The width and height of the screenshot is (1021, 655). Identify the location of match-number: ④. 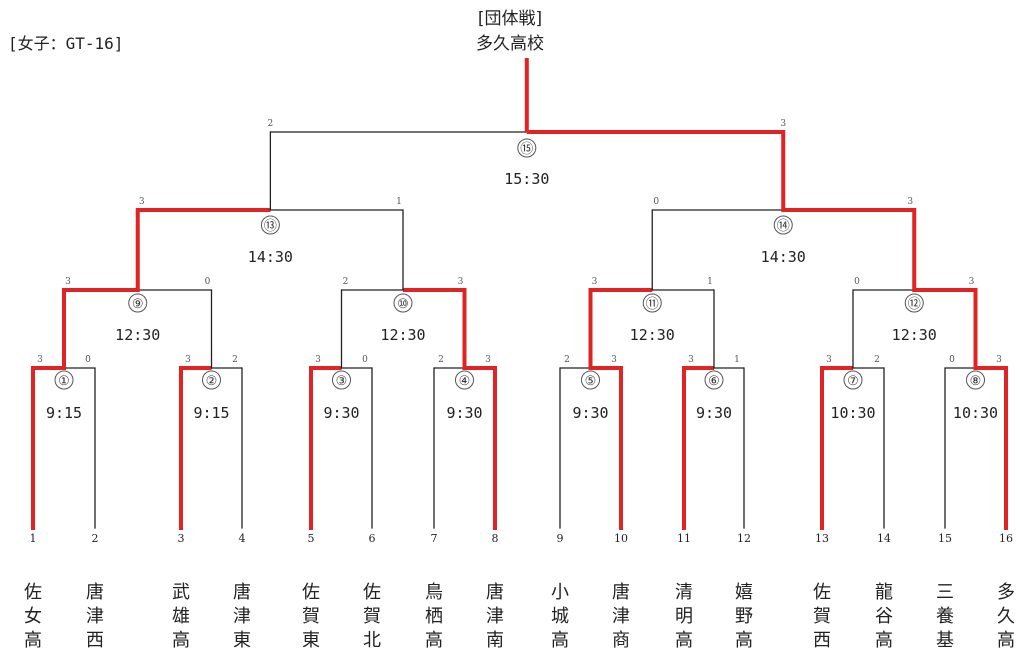
(465, 381).